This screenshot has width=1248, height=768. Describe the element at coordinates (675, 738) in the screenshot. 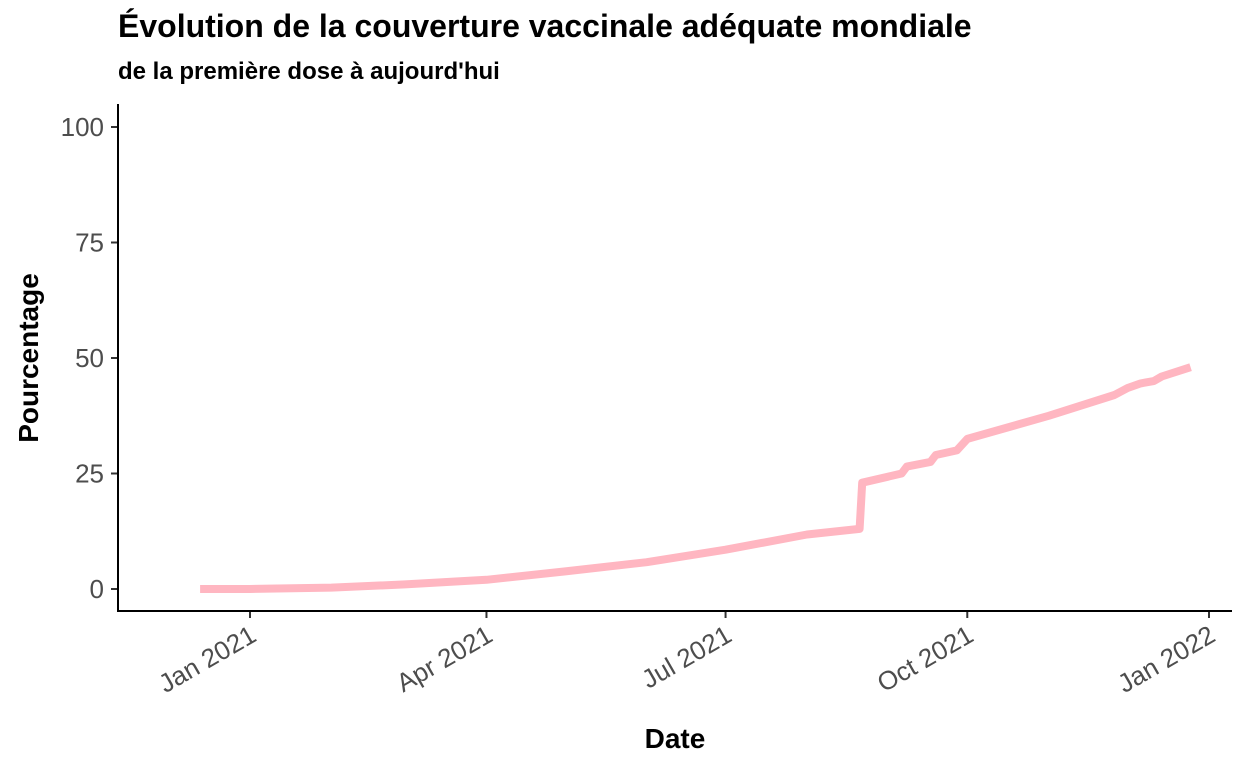

I see `x-axis-title: Date` at that location.